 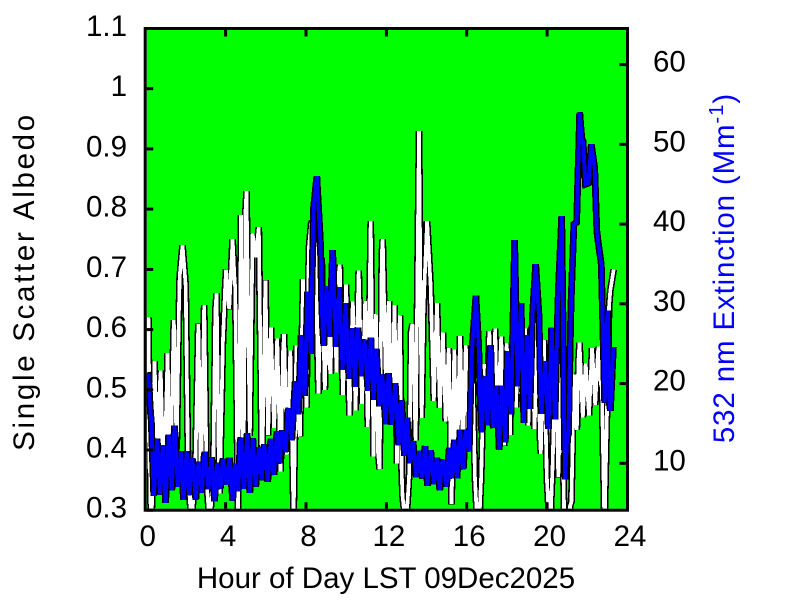 What do you see at coordinates (630, 536) in the screenshot?
I see `svg-text: 24` at bounding box center [630, 536].